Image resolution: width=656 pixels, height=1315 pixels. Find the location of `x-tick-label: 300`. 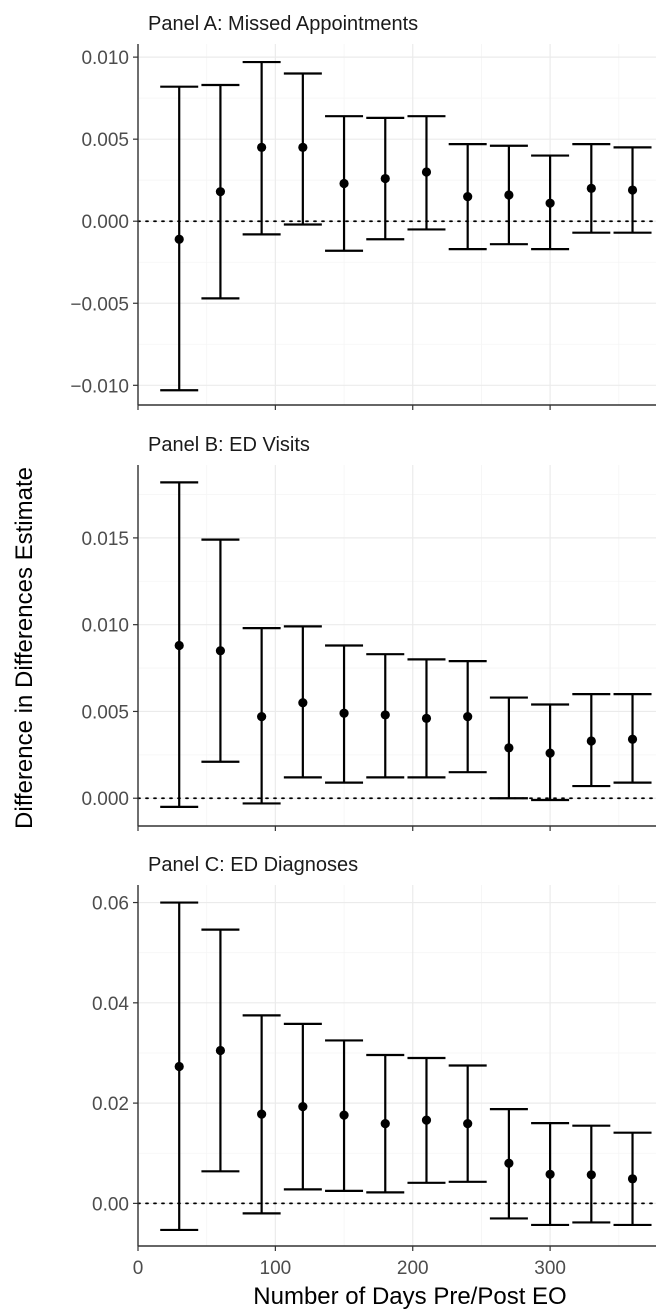

x-tick-label: 300 is located at coordinates (550, 1268).